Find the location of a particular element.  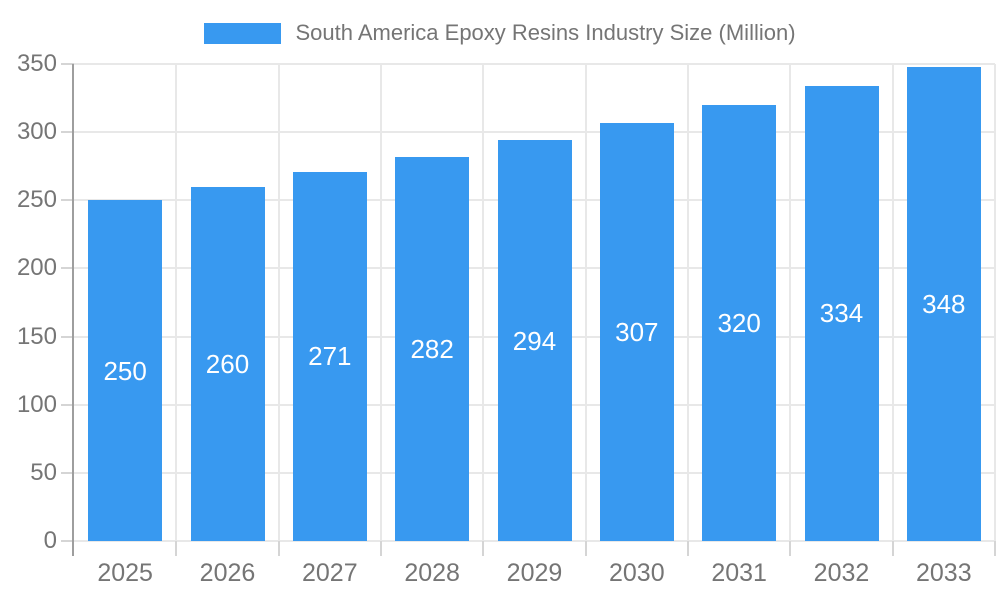

y-tick-label: 250 is located at coordinates (36, 200).